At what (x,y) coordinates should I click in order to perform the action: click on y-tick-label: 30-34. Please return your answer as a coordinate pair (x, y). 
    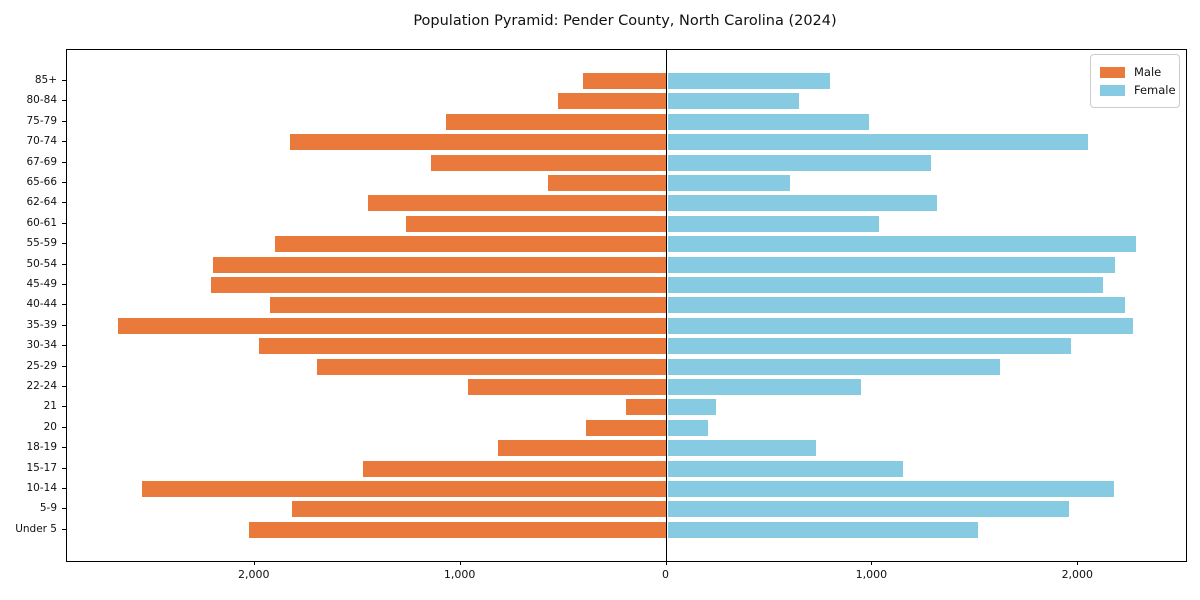
    Looking at the image, I should click on (41, 345).